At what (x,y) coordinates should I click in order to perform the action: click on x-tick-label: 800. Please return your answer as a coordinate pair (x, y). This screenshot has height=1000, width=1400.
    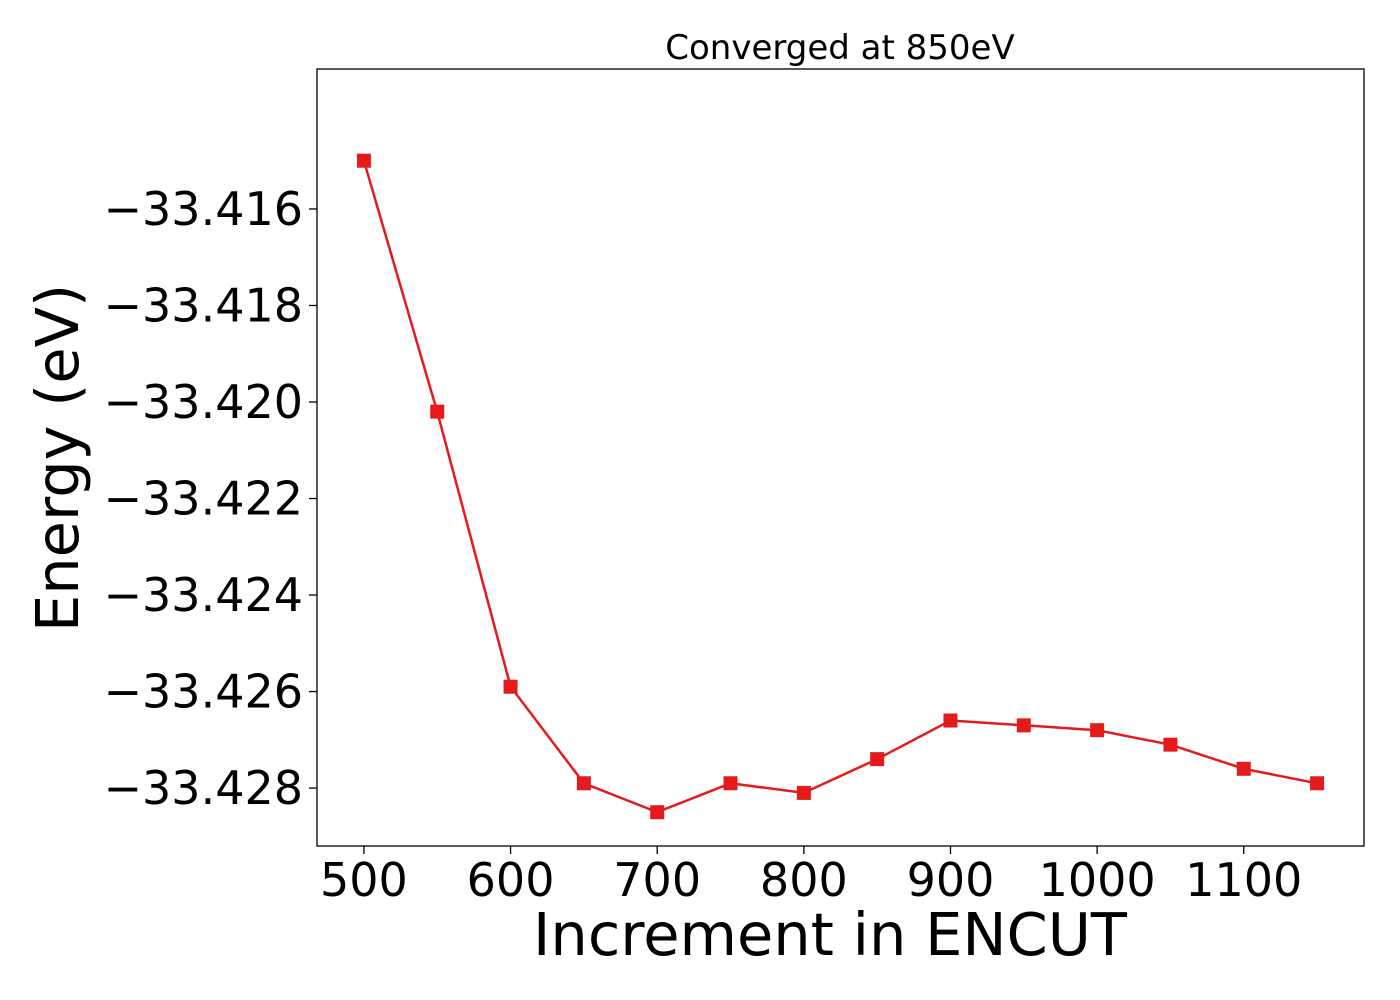
    Looking at the image, I should click on (804, 880).